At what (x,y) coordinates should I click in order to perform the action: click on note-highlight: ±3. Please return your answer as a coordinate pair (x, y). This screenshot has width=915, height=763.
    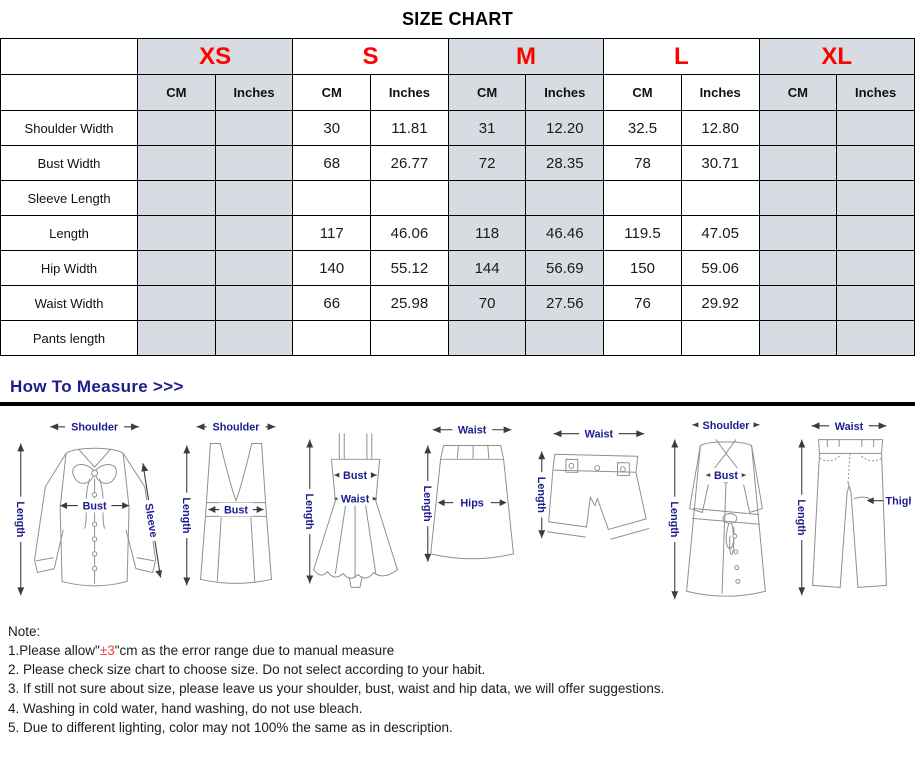
    Looking at the image, I should click on (107, 651).